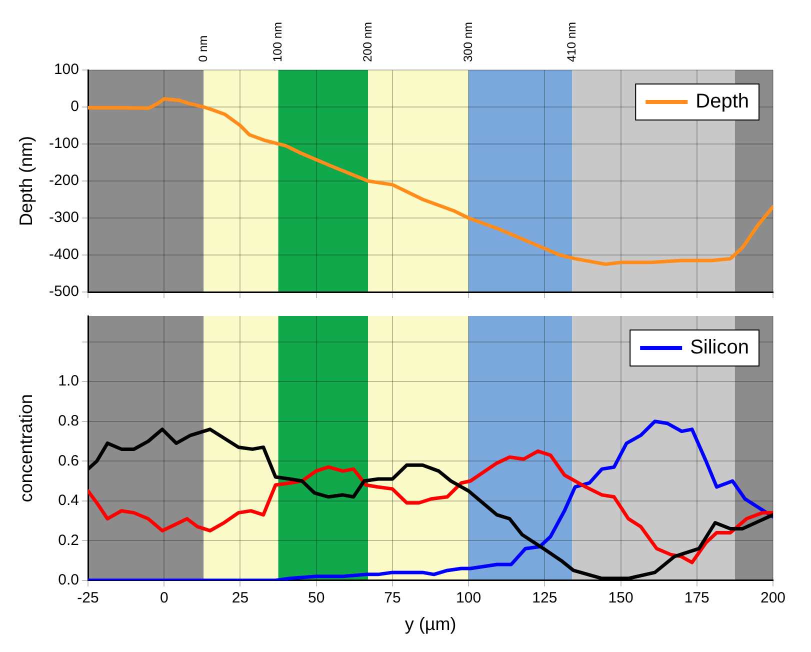 The height and width of the screenshot is (652, 811). What do you see at coordinates (430, 624) in the screenshot?
I see `x-axis-title: y (µm)` at bounding box center [430, 624].